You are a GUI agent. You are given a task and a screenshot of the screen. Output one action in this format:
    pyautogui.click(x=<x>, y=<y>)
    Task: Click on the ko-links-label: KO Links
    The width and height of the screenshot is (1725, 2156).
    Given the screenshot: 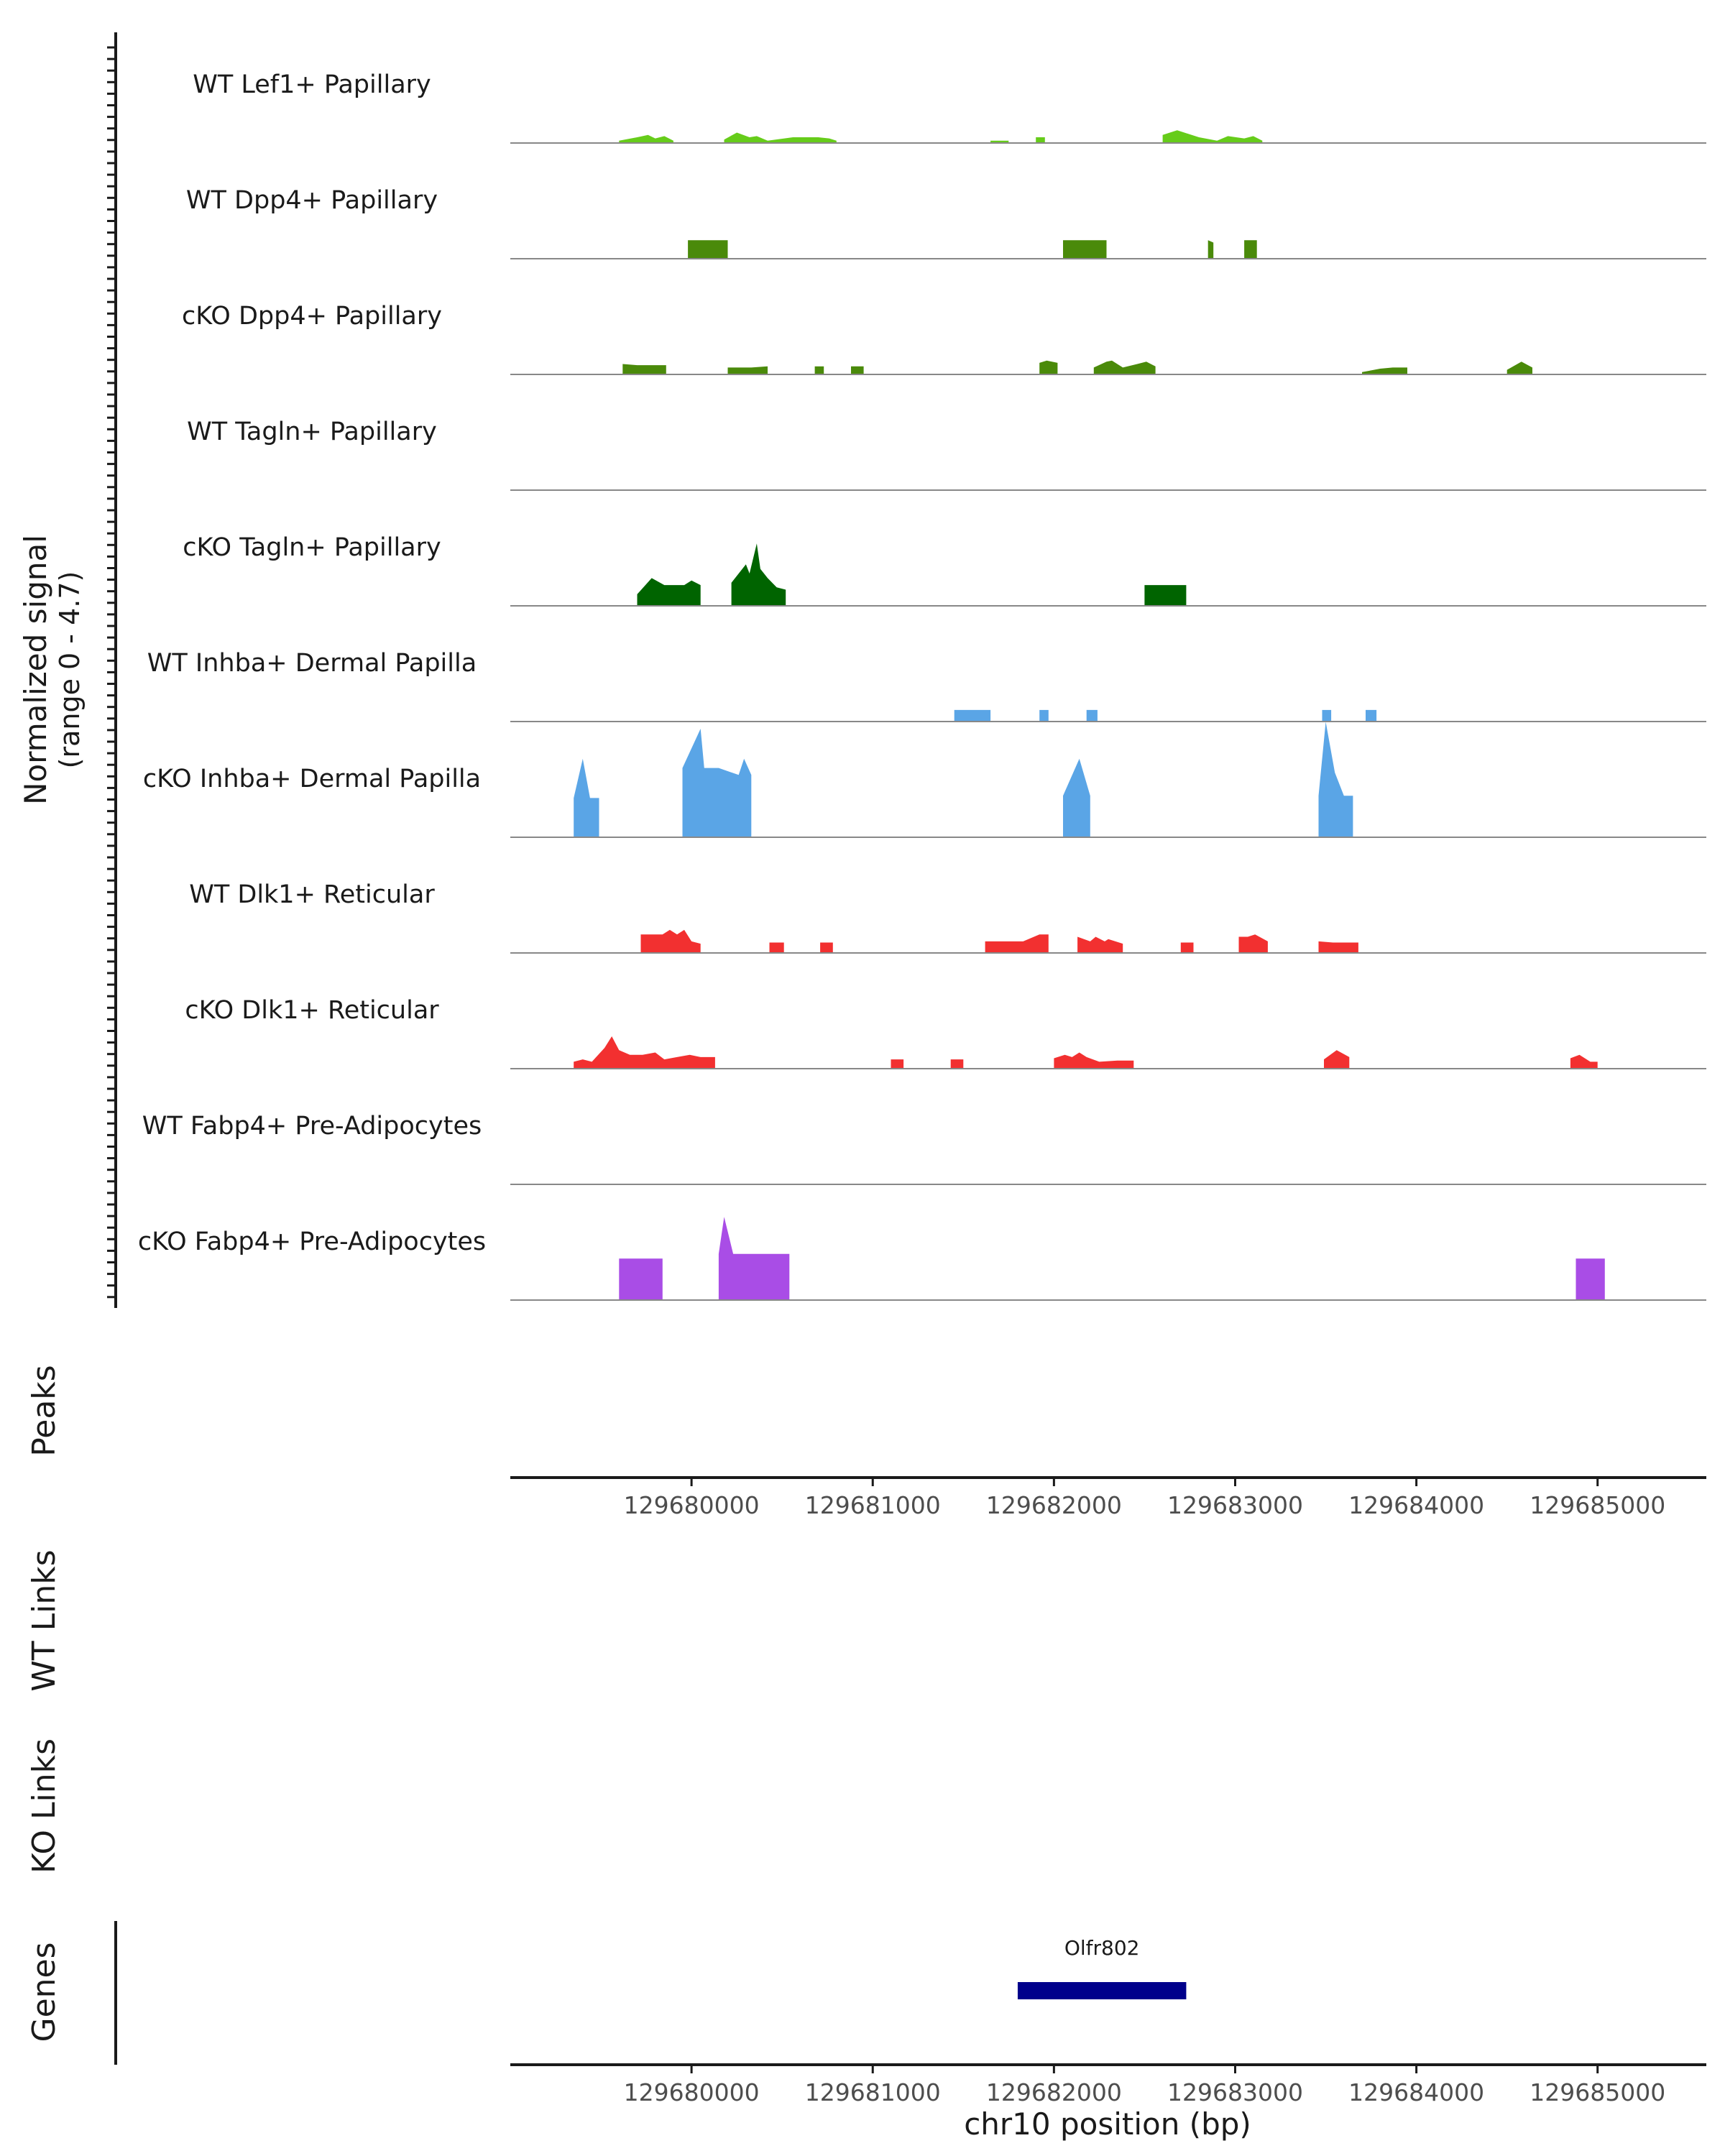 What is the action you would take?
    pyautogui.click(x=44, y=1806)
    